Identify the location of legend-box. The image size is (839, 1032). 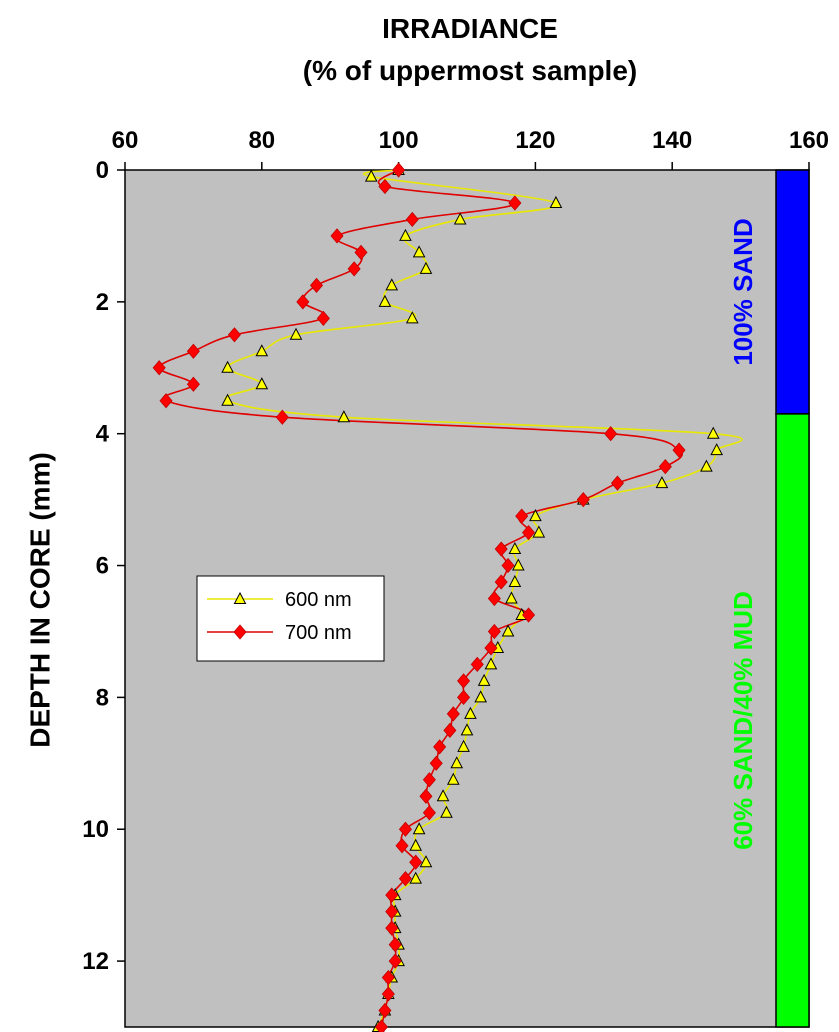
(290, 618).